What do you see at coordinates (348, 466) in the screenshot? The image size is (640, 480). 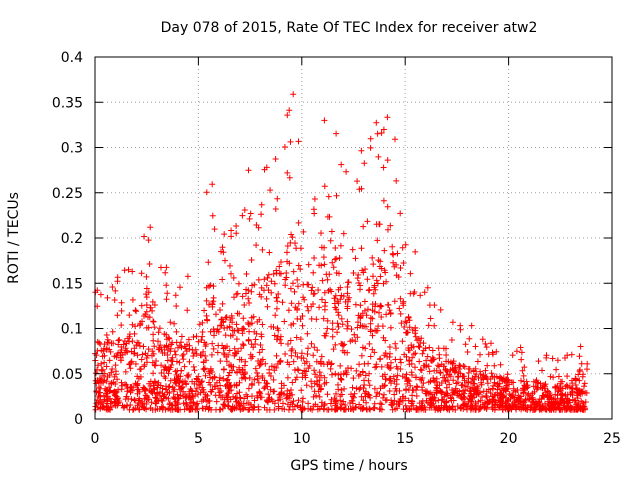 I see `x-axis-label: GPS time / hours` at bounding box center [348, 466].